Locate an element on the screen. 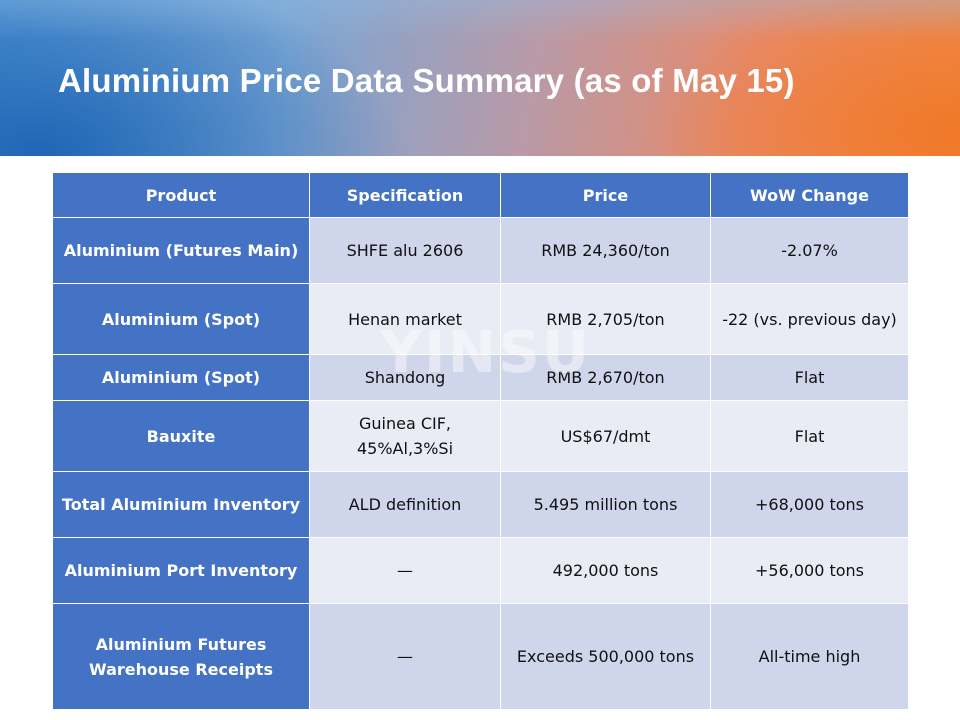  change-cell: -2.07% is located at coordinates (809, 250).